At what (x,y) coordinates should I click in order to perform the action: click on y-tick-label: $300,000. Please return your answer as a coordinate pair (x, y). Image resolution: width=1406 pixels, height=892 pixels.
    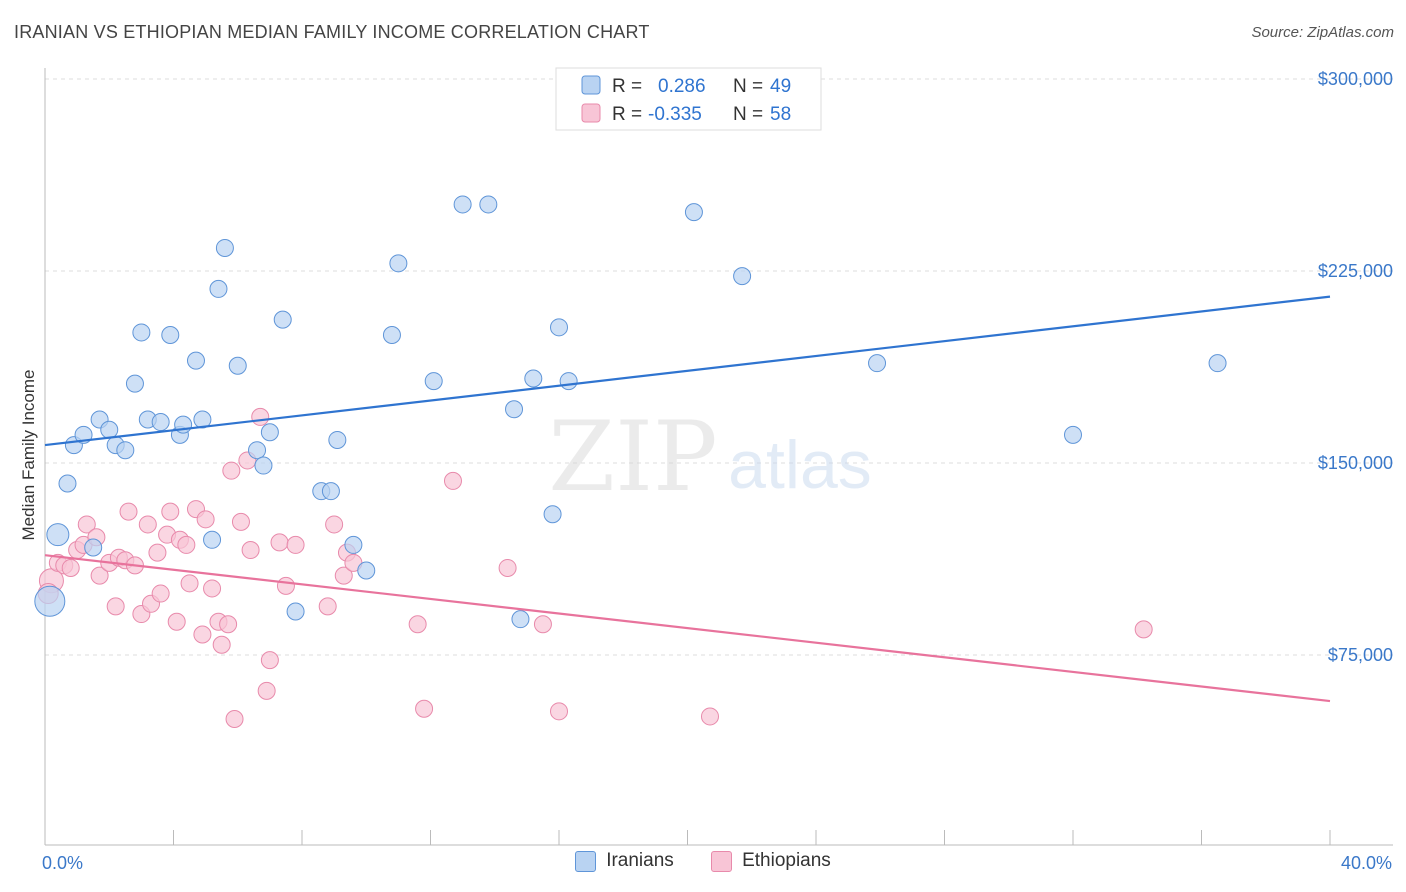
    Looking at the image, I should click on (1355, 79).